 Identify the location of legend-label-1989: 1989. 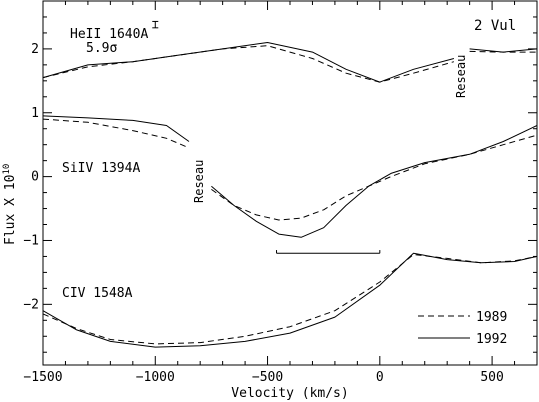
(491, 317).